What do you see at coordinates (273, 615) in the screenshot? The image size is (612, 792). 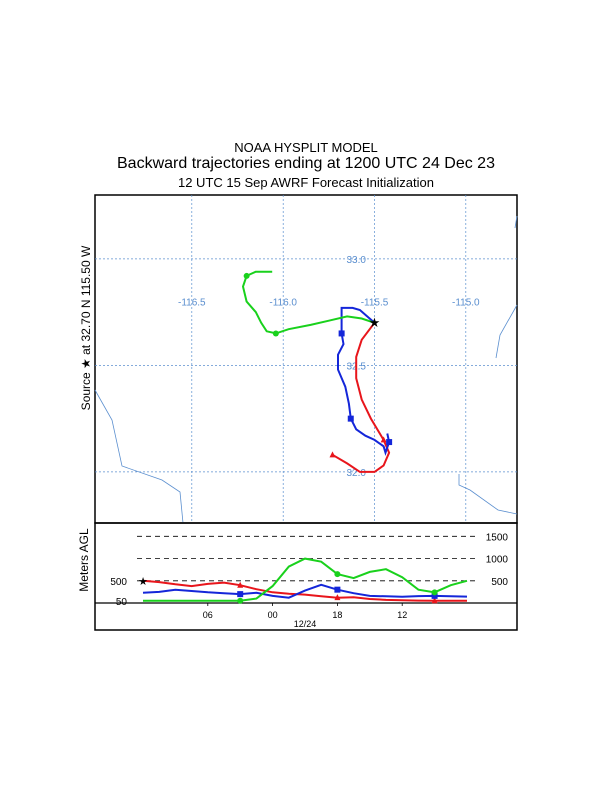 I see `x-tick-label: 00` at bounding box center [273, 615].